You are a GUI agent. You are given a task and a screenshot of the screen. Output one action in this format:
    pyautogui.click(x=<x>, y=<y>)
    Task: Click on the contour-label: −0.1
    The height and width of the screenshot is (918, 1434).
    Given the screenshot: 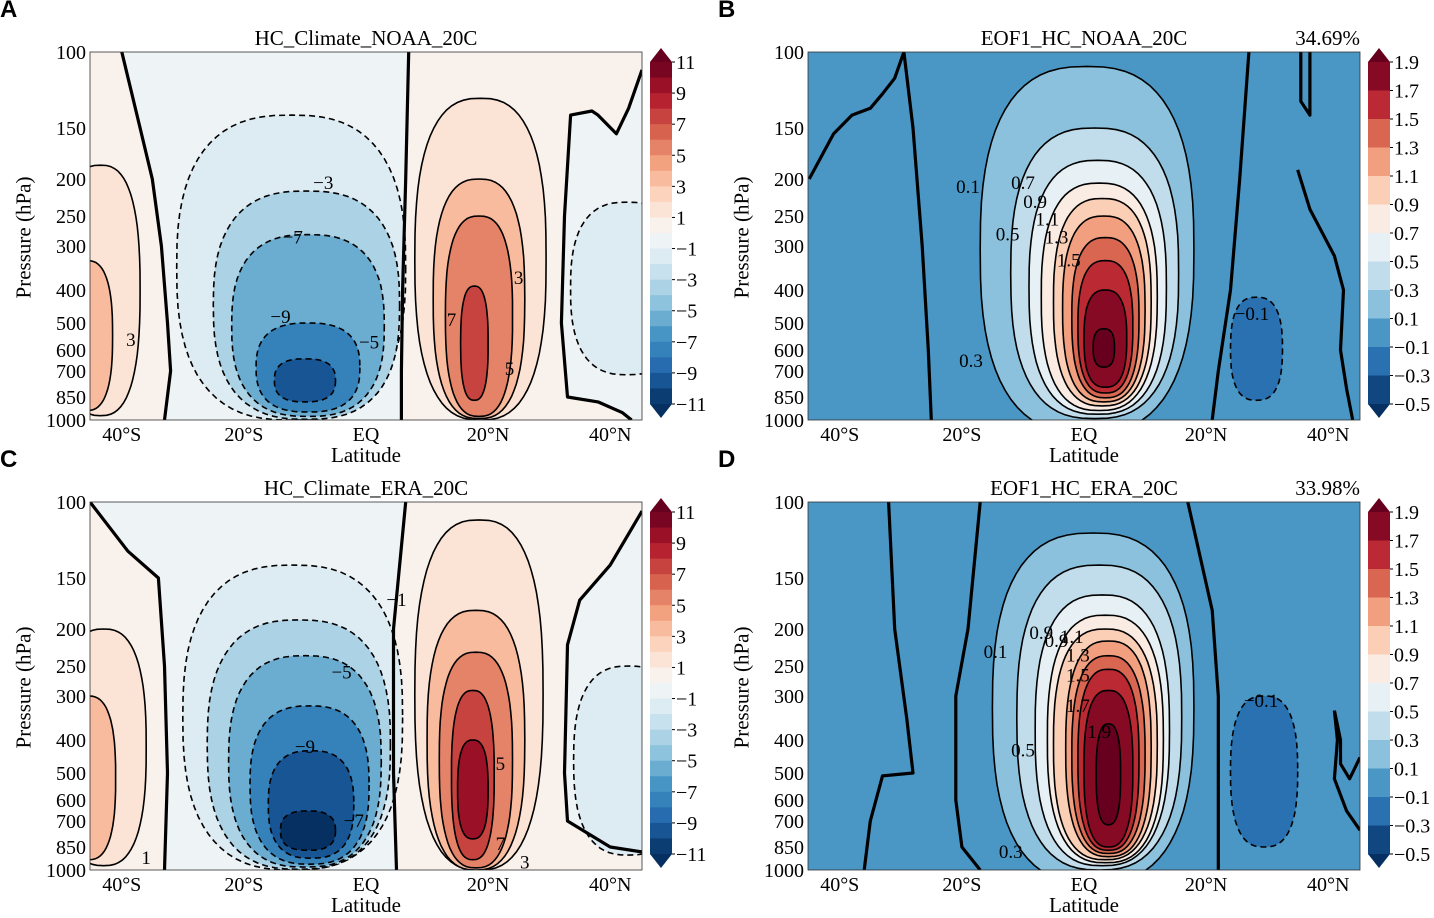 What is the action you would take?
    pyautogui.click(x=1261, y=701)
    